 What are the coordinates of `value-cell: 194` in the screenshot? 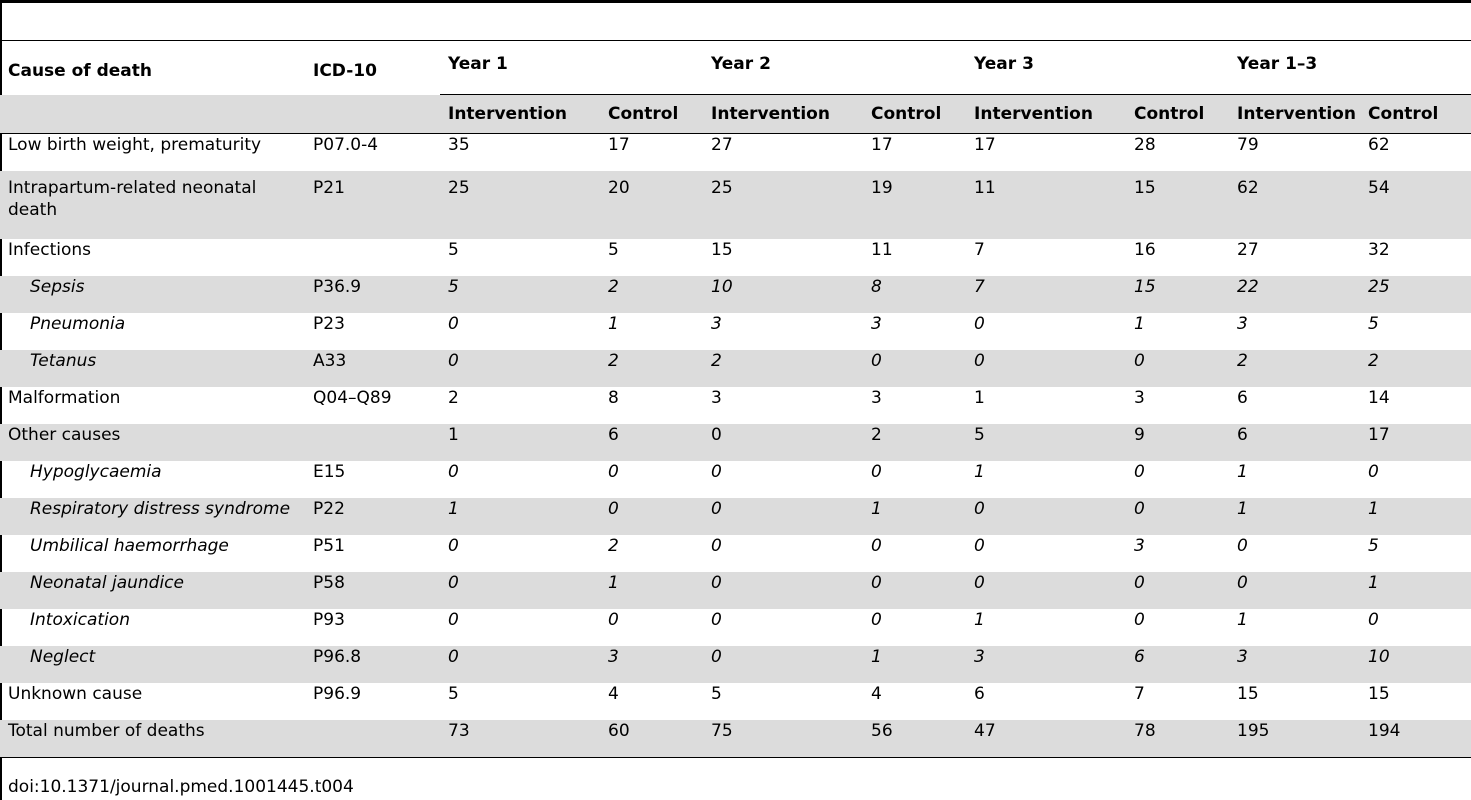 It's located at (1415, 739).